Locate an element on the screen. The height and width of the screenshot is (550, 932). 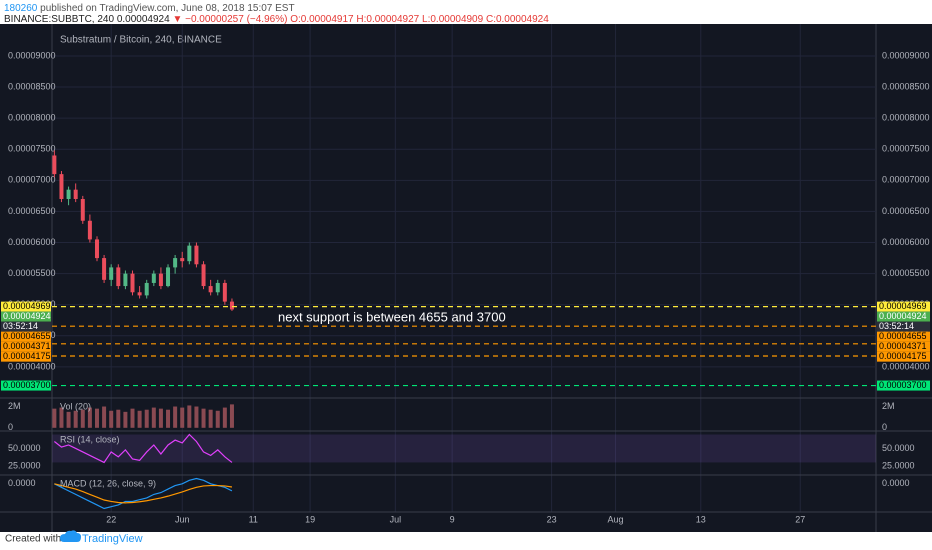
x-tick-label: Jun is located at coordinates (182, 519).